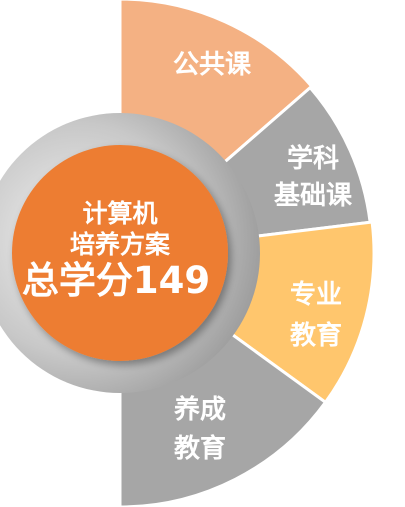  Describe the element at coordinates (120, 244) in the screenshot. I see `center-title-line2: 培养方案` at that location.